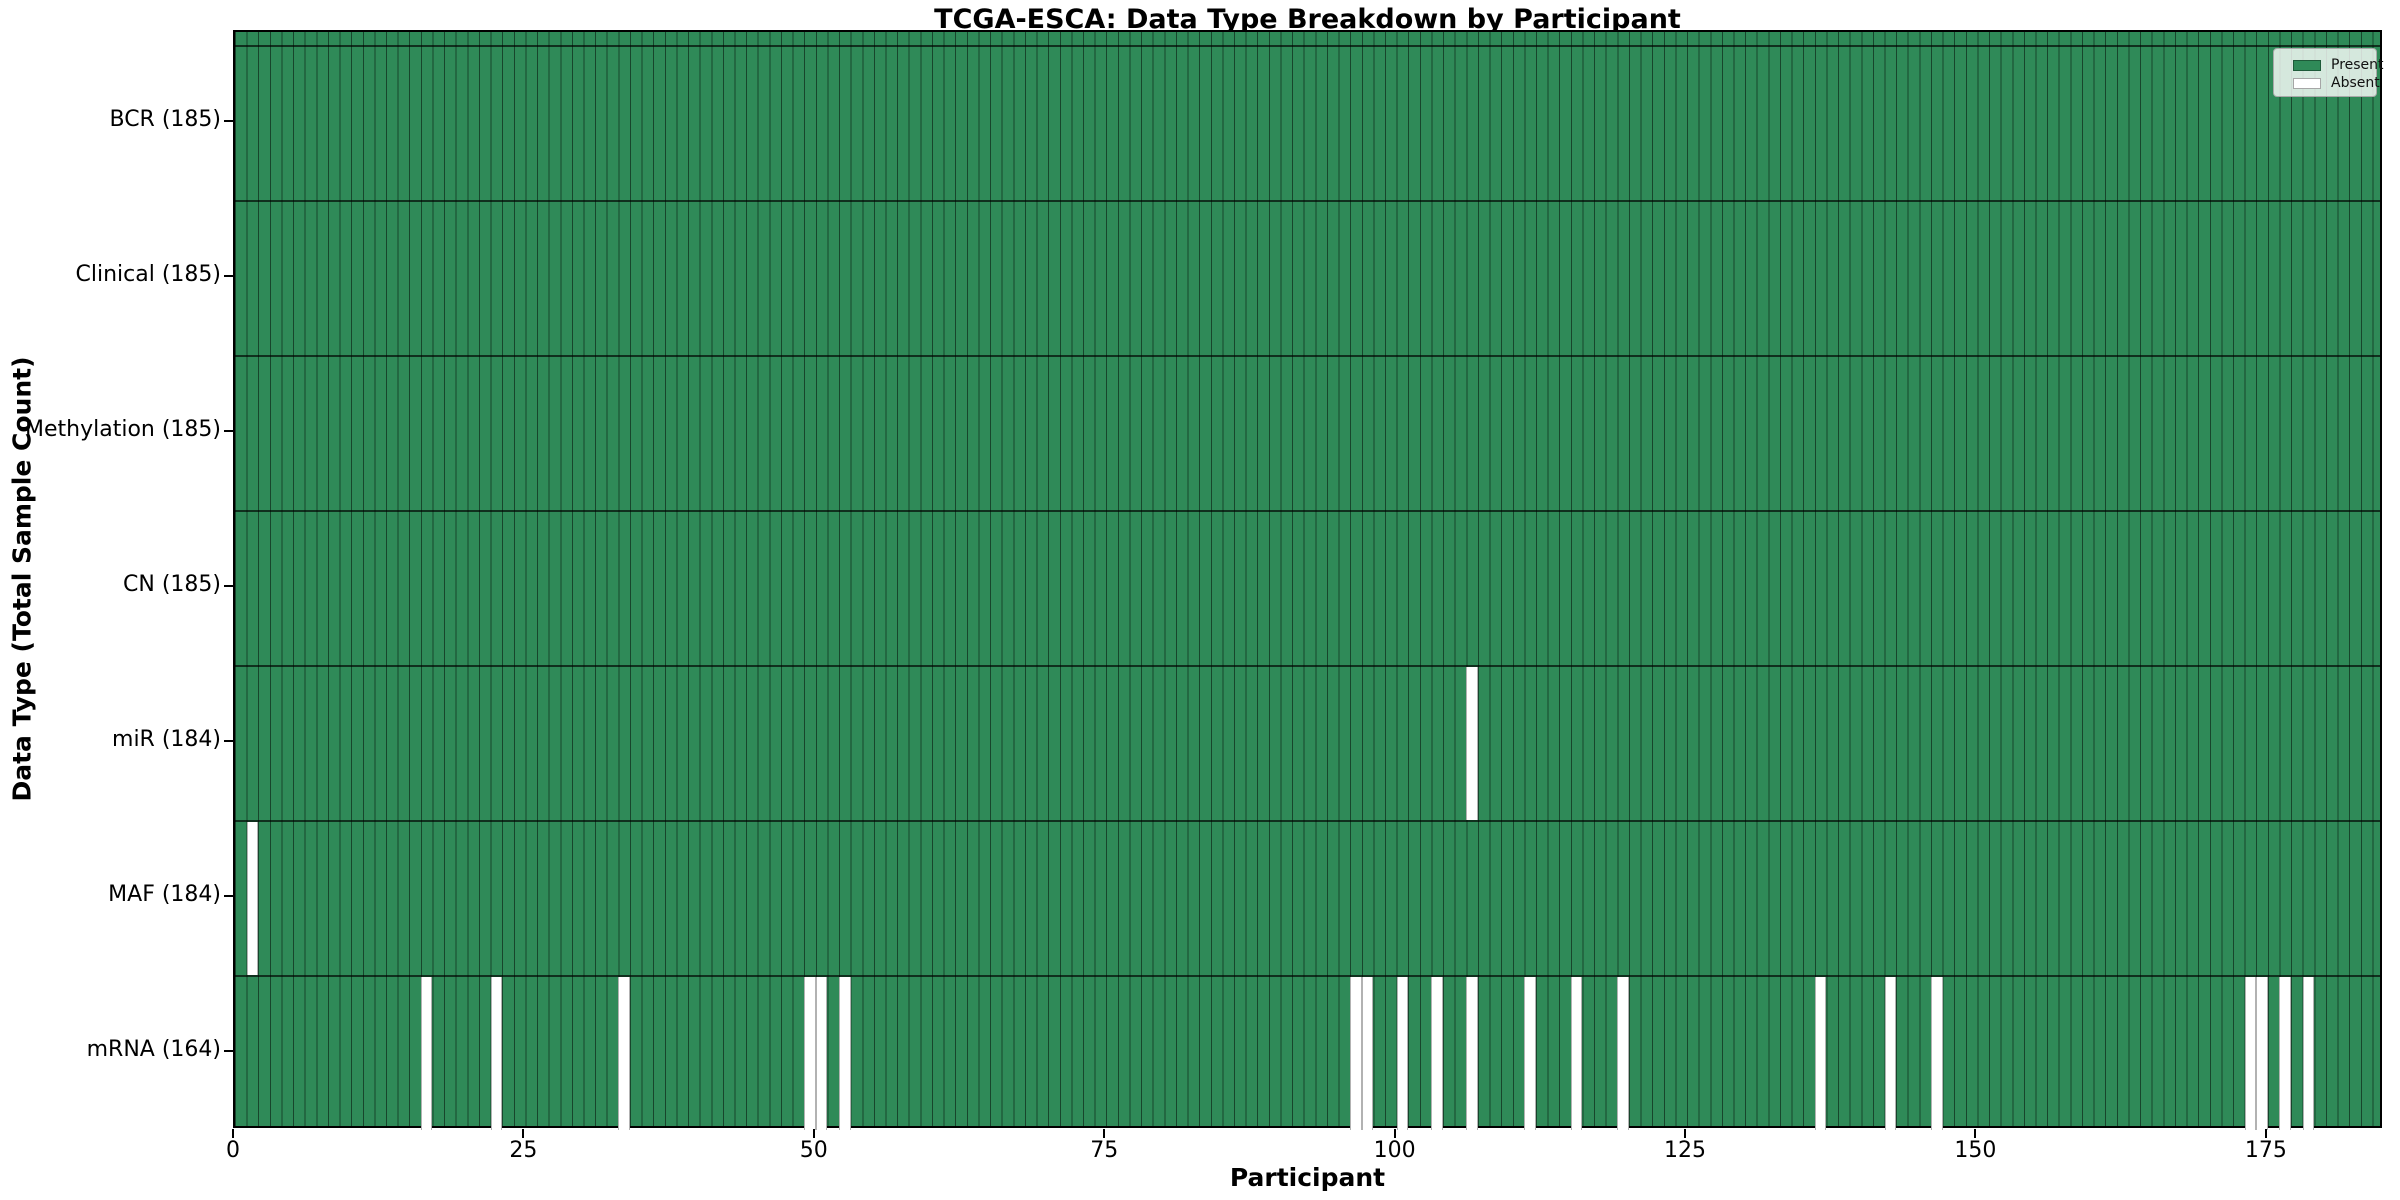 Image resolution: width=2400 pixels, height=1200 pixels. I want to click on present-swatch-icon, so click(2307, 65).